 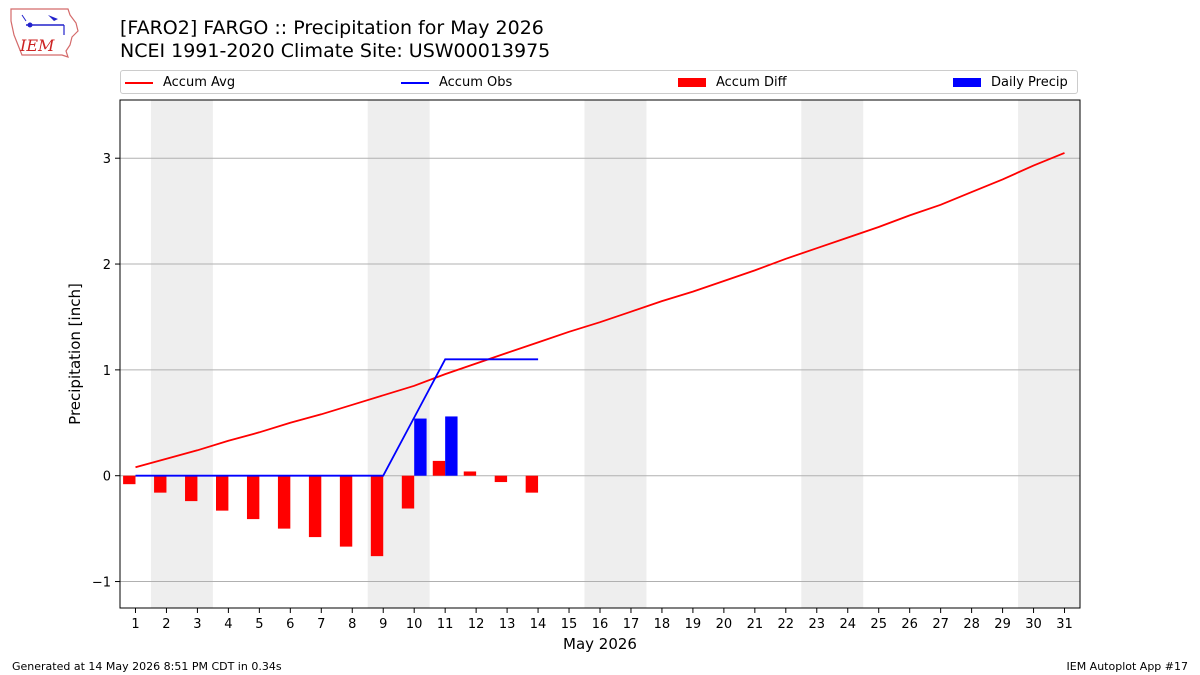 What do you see at coordinates (600, 644) in the screenshot?
I see `x-axis-label: May 2026` at bounding box center [600, 644].